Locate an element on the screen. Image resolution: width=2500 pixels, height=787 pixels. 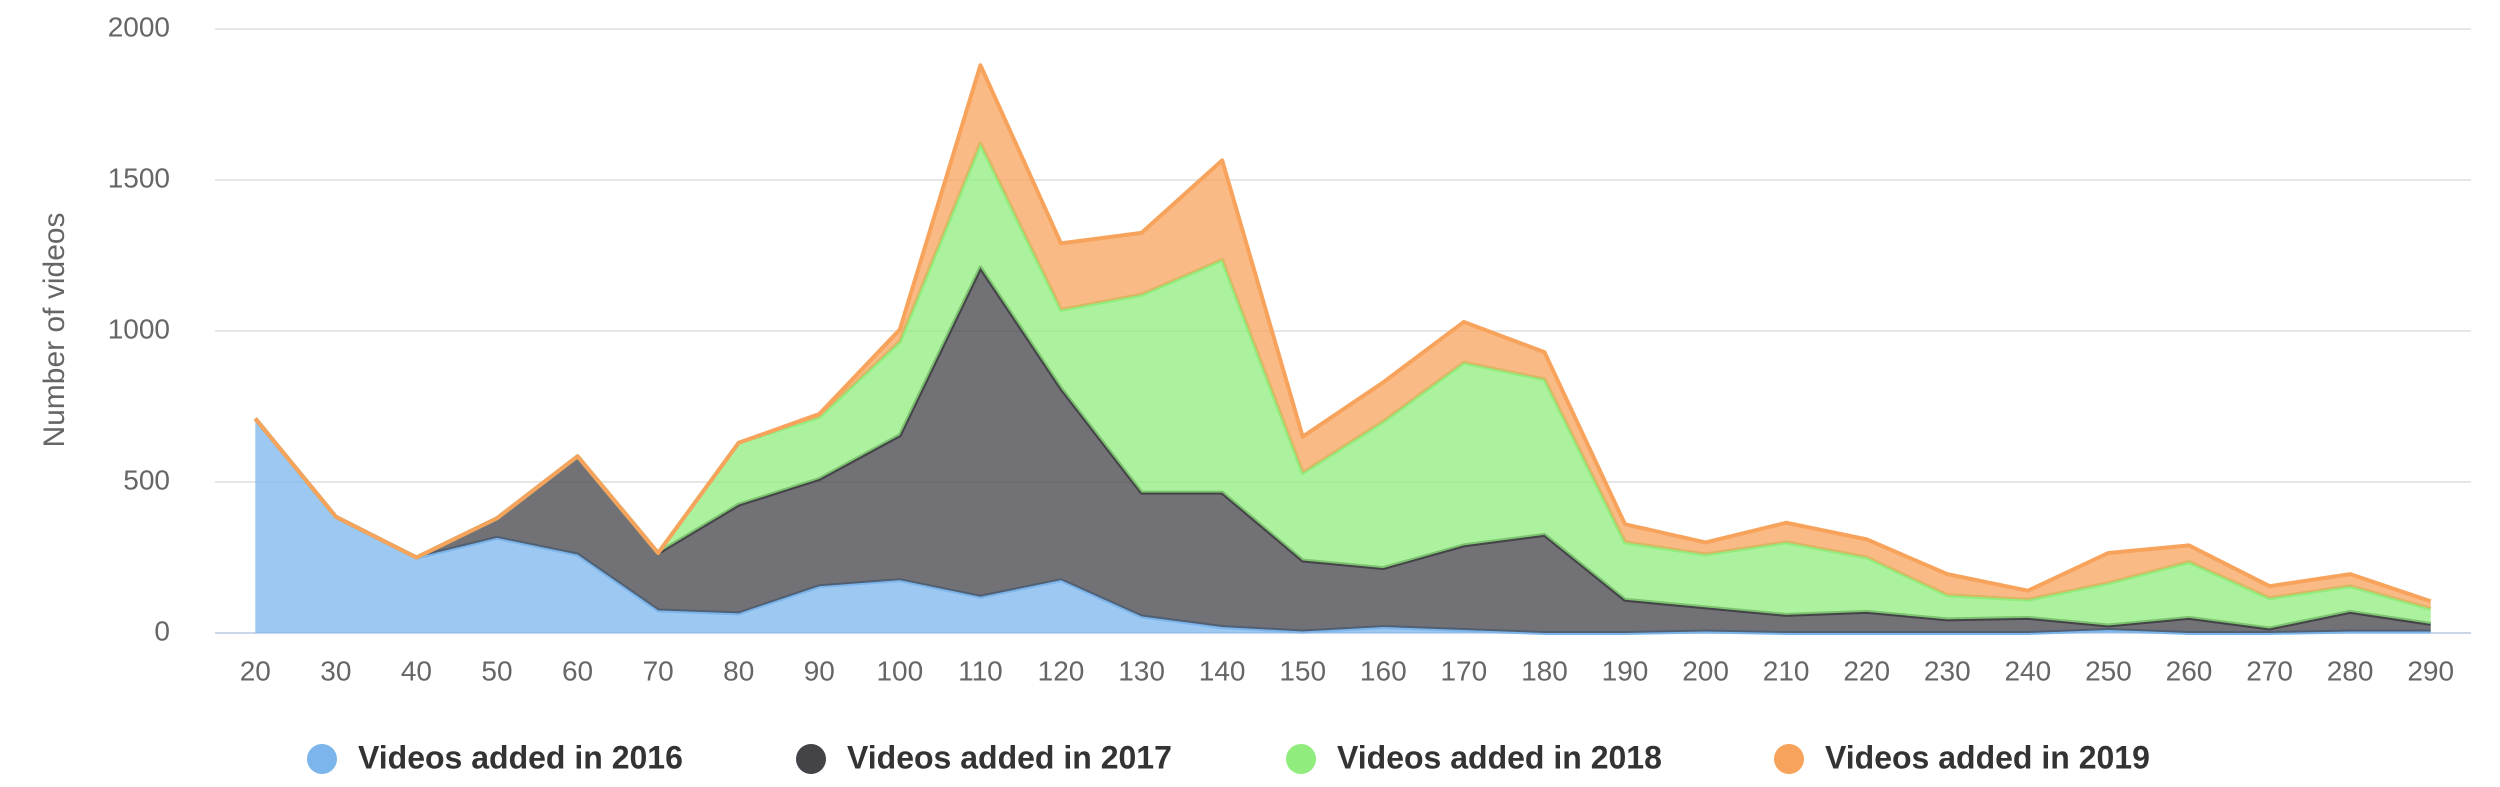
x-tick-label: 130 is located at coordinates (1141, 670).